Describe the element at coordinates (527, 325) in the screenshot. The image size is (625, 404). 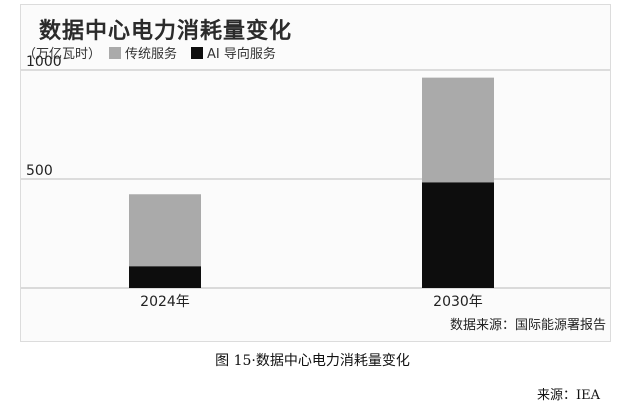
I see `chart-source-note: 数据来源：国际能源署报告` at that location.